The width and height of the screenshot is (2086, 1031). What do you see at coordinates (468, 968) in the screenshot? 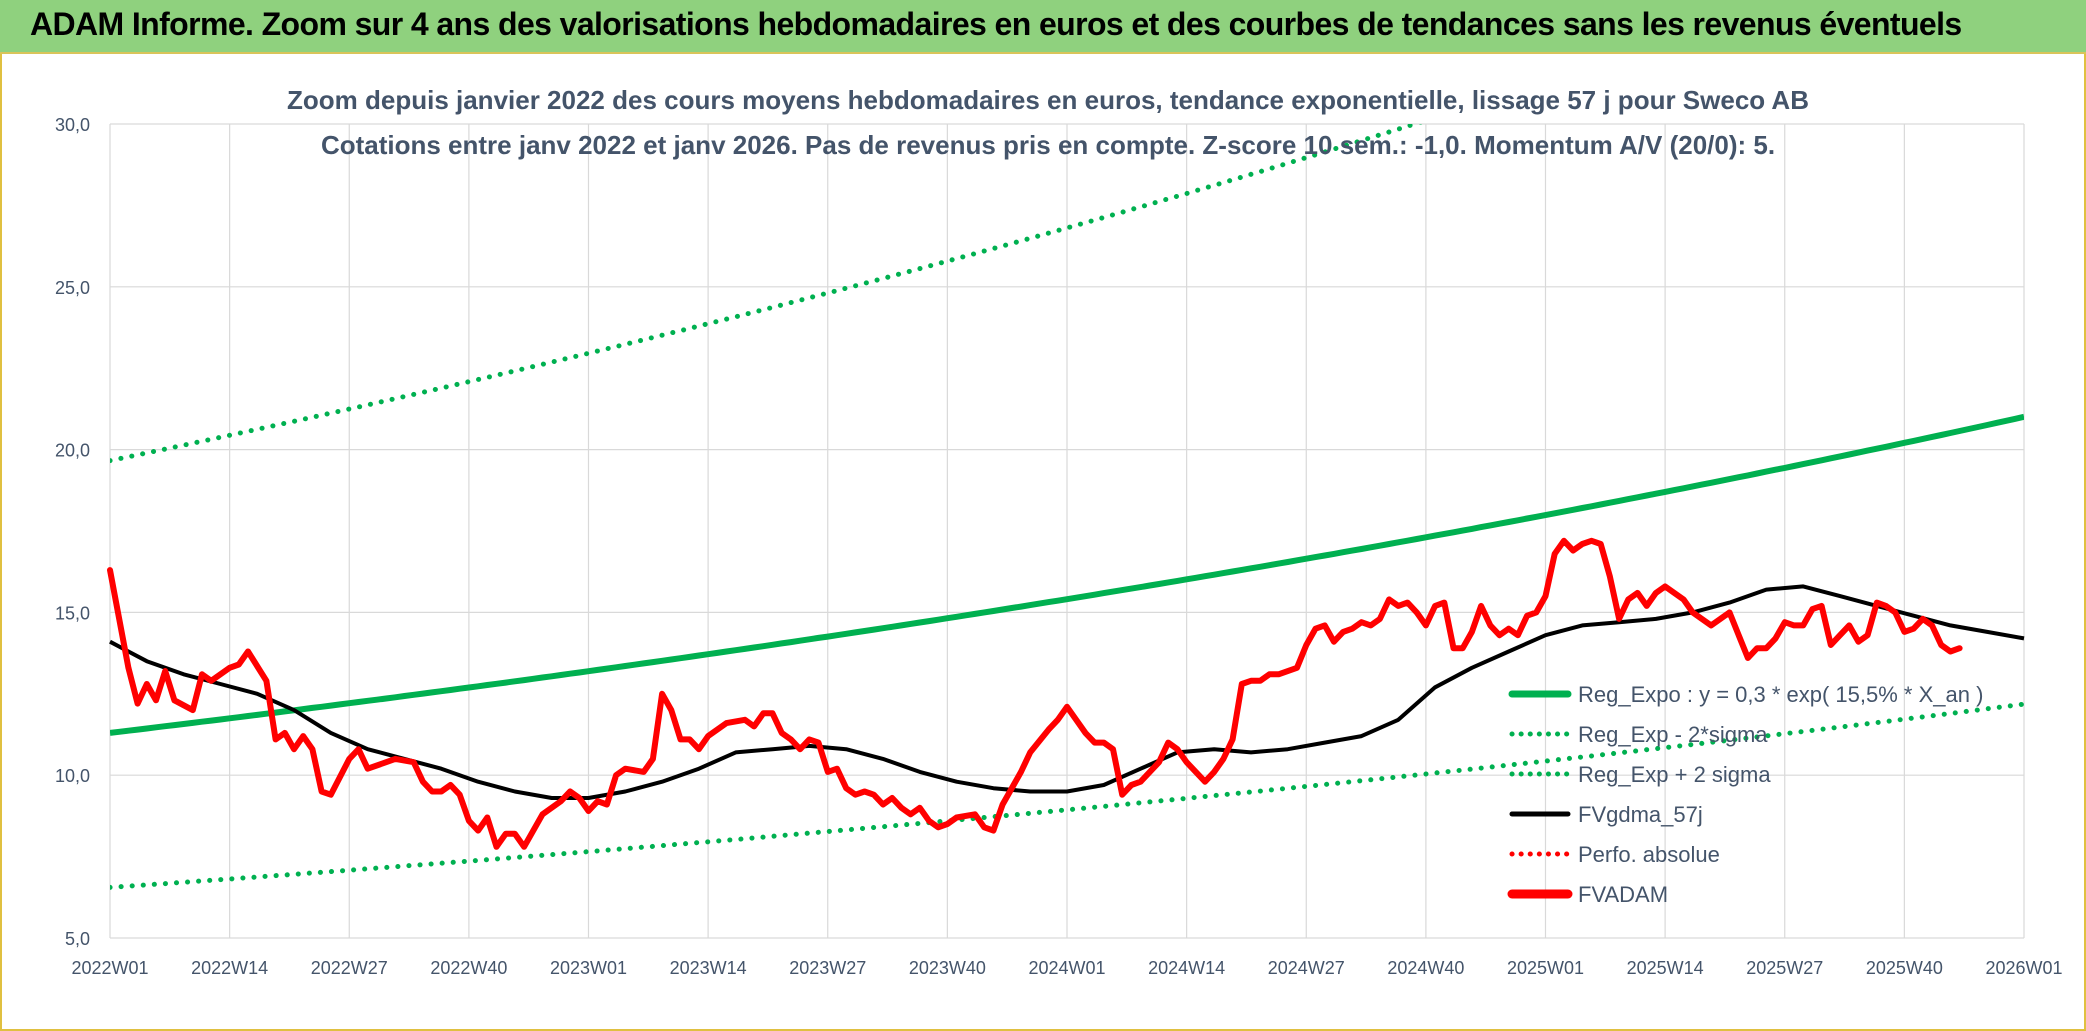
I see `x-tick-label: 2022W40` at bounding box center [468, 968].